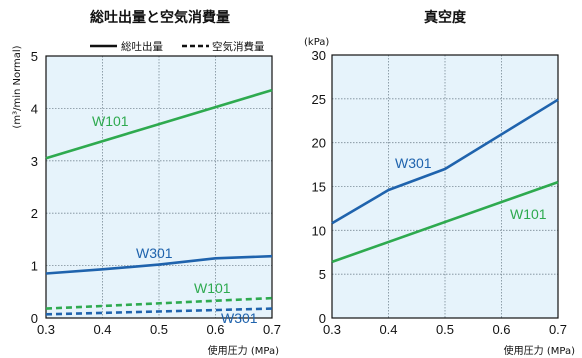 The width and height of the screenshot is (582, 358). What do you see at coordinates (445, 17) in the screenshot?
I see `chart-title: 真空度` at bounding box center [445, 17].